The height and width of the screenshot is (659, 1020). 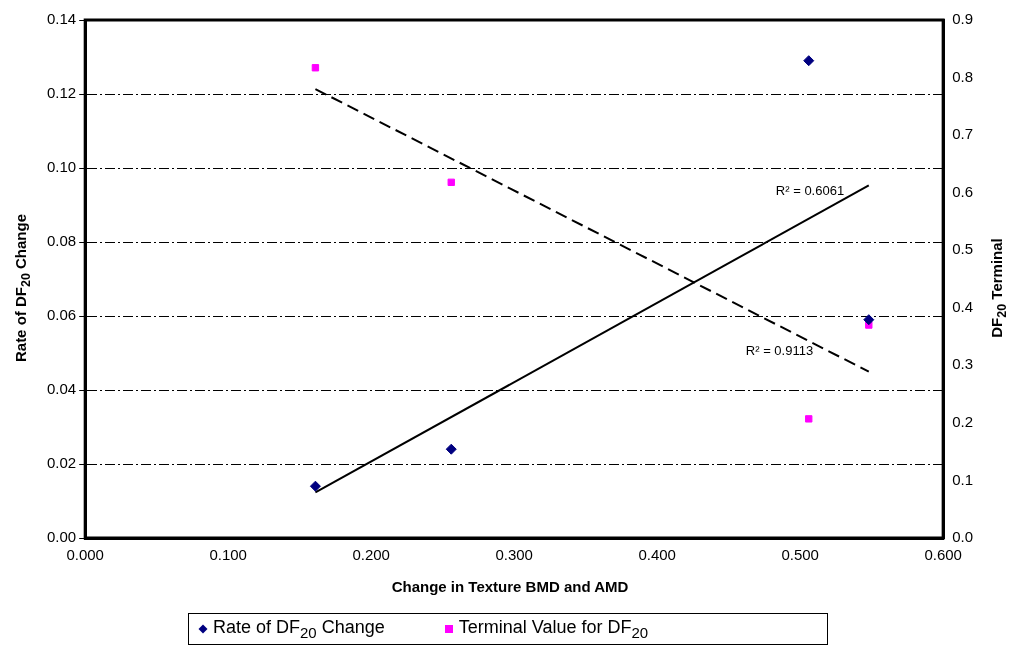 What do you see at coordinates (228, 555) in the screenshot?
I see `x-tick-label: 0.100` at bounding box center [228, 555].